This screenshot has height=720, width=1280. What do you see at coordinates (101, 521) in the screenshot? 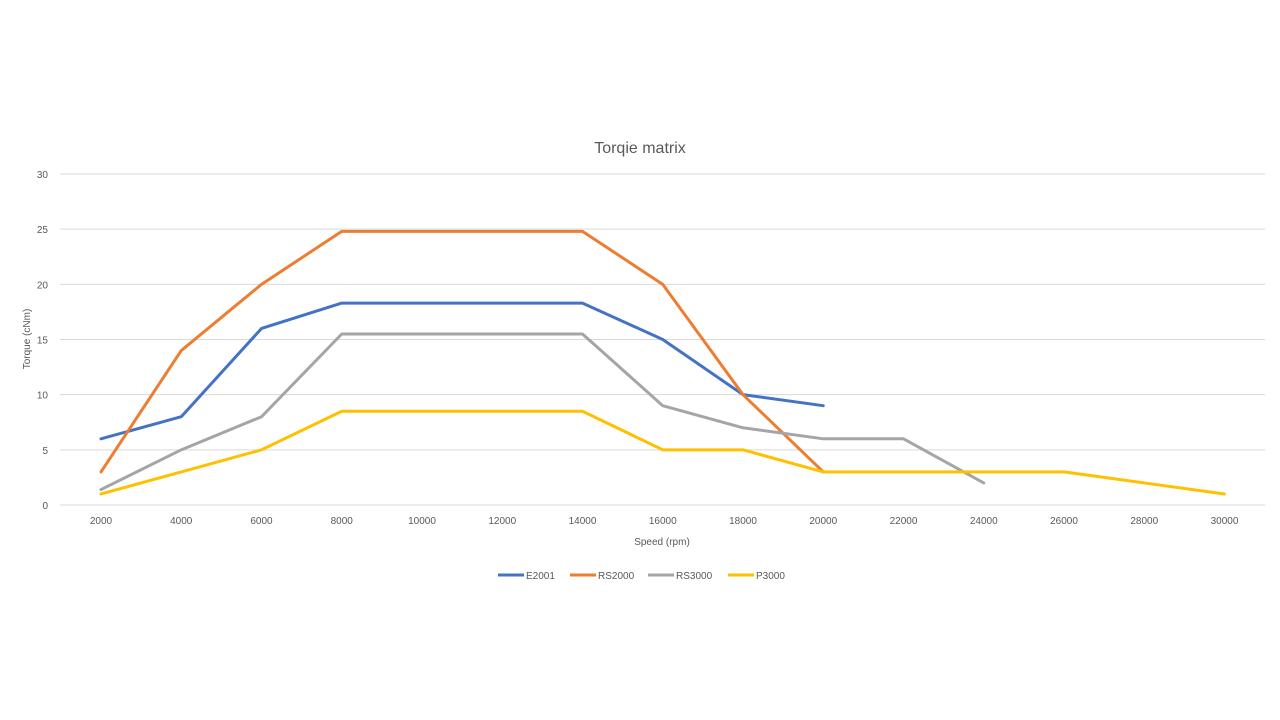
I see `x-tick-label: 2000` at bounding box center [101, 521].